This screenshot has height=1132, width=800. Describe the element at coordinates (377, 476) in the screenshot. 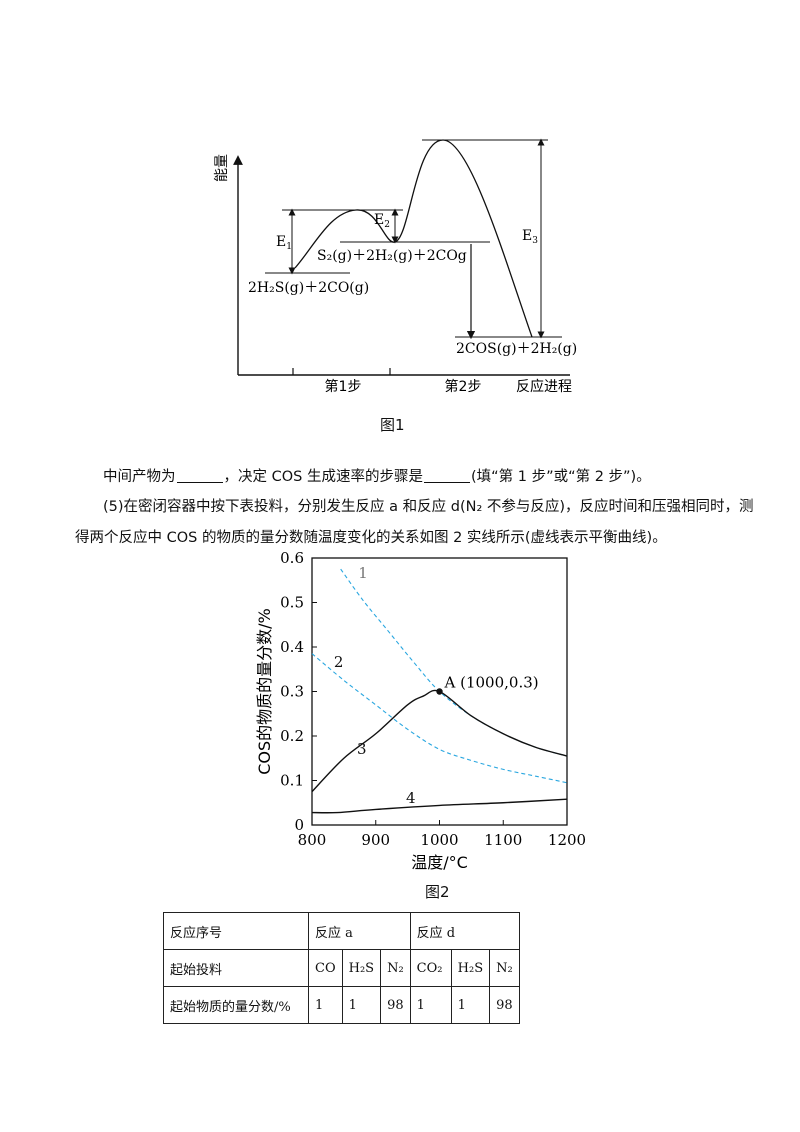

I see `question-line-1: 中间产物为 ，决定 COS 生成速率的步骤是 (填“第 1 步”或“第 2 步”)。` at that location.